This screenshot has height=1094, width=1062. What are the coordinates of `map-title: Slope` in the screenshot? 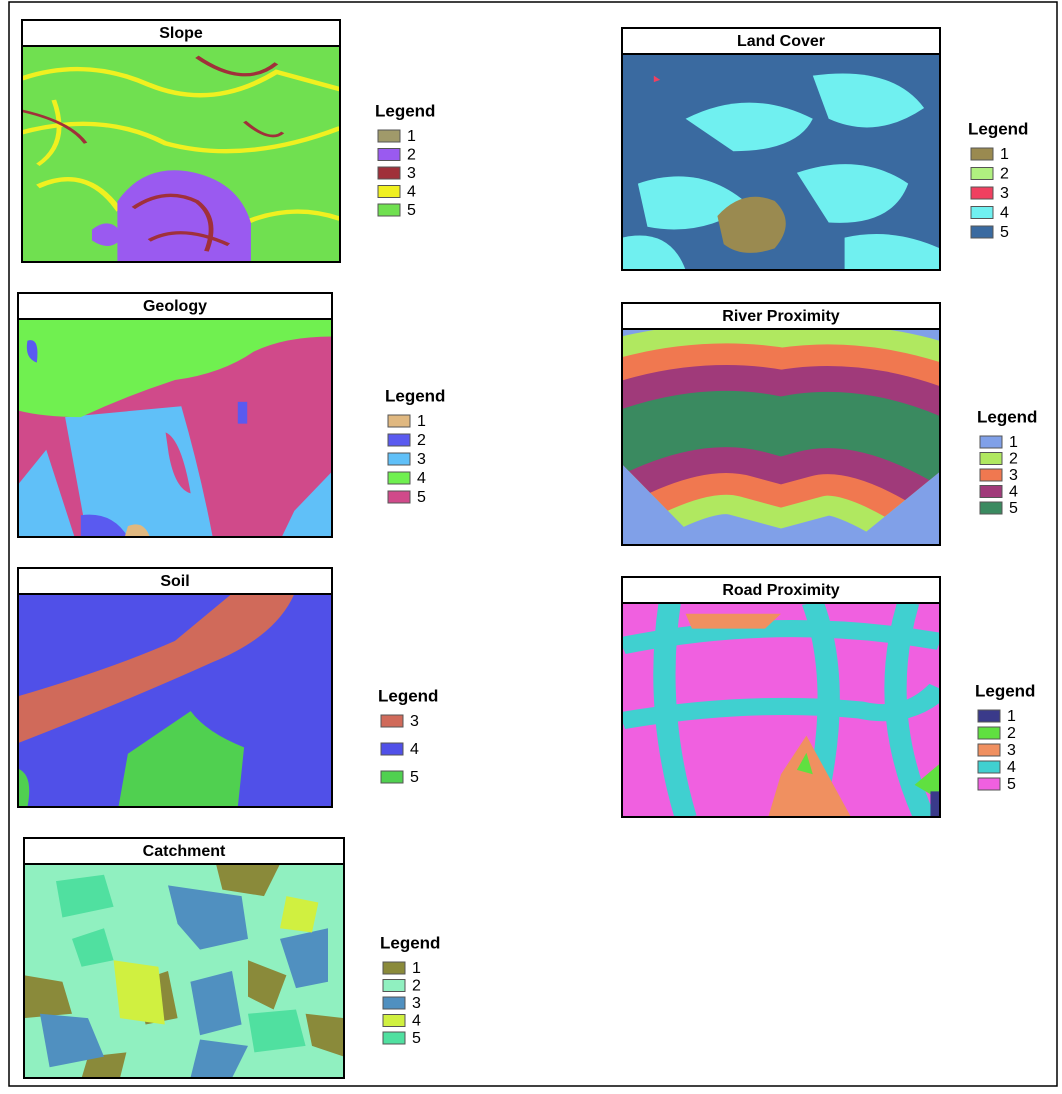 It's located at (181, 33).